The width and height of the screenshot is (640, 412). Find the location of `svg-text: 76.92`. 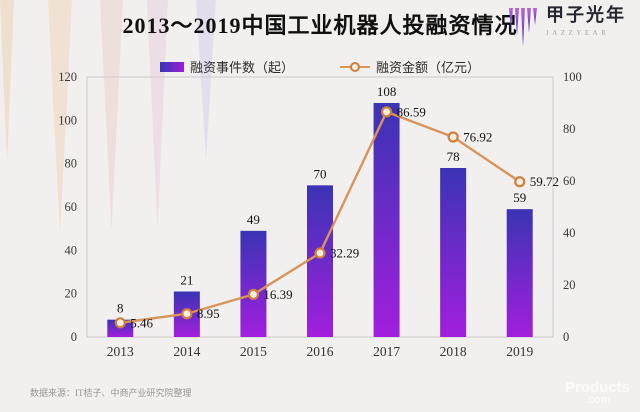

svg-text: 76.92 is located at coordinates (477, 137).